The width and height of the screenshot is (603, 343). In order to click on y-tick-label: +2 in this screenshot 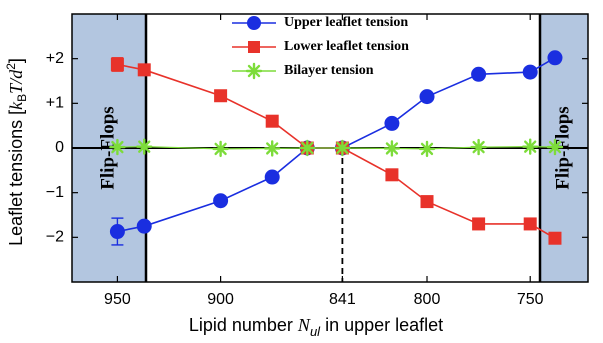, I will do `click(55, 58)`.